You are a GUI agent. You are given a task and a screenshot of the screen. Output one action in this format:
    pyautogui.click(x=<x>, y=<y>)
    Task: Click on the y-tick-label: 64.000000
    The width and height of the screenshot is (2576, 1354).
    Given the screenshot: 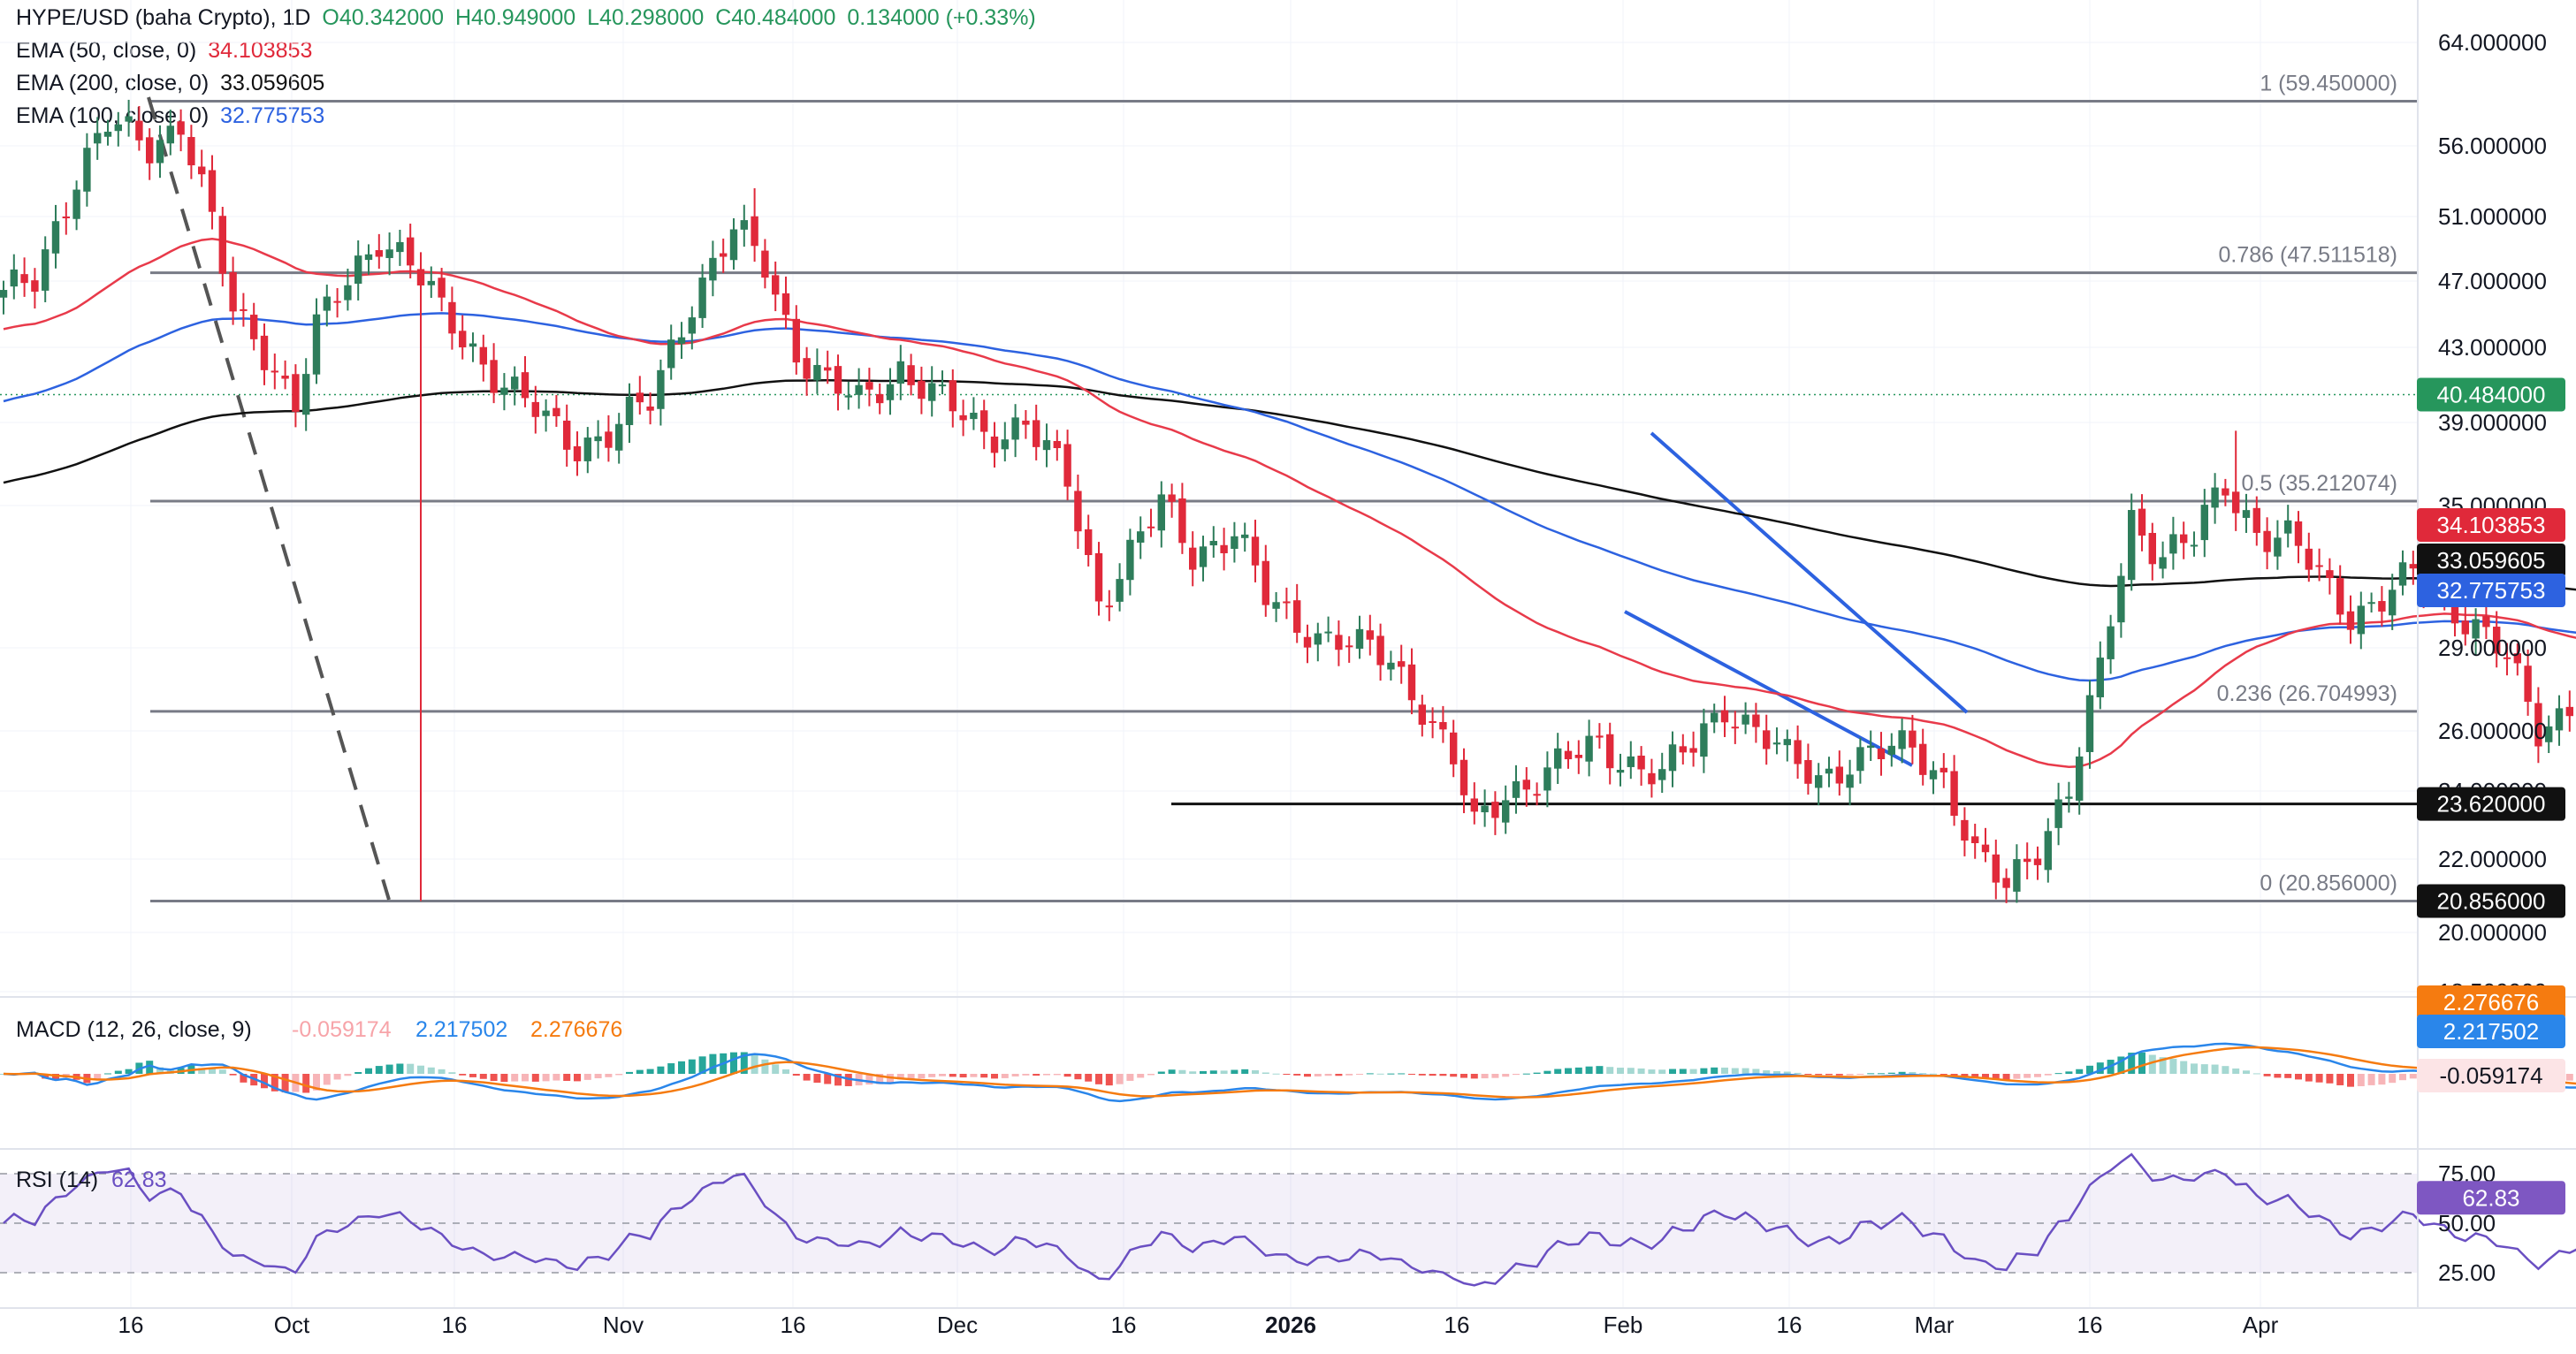 What is the action you would take?
    pyautogui.click(x=2492, y=43)
    